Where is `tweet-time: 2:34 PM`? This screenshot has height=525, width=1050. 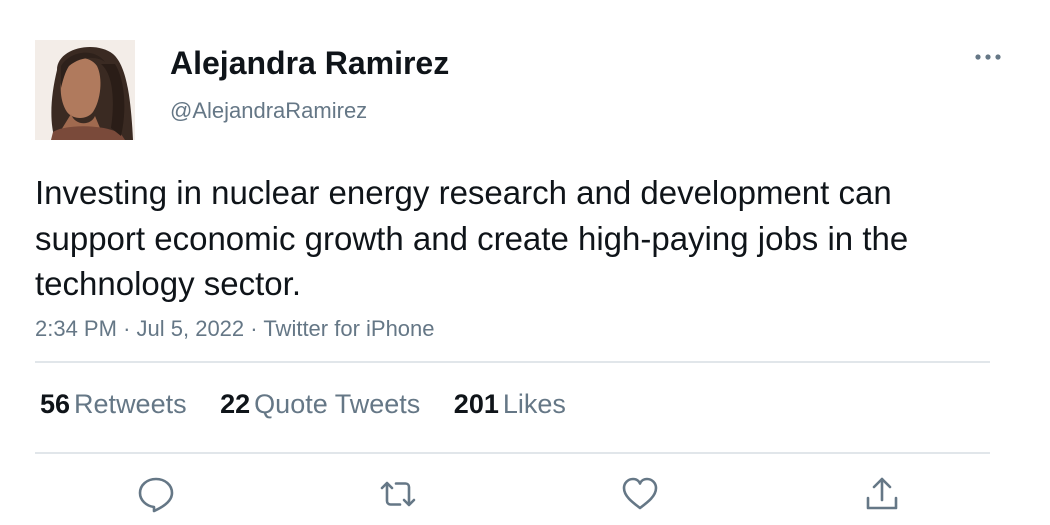
tweet-time: 2:34 PM is located at coordinates (76, 328).